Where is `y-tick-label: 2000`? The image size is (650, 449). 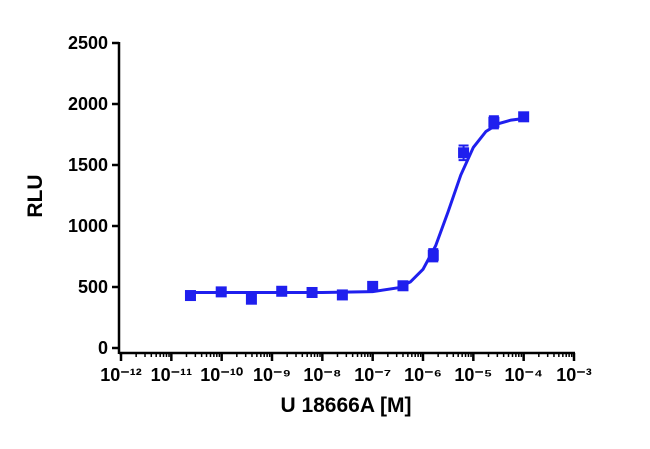 y-tick-label: 2000 is located at coordinates (88, 104).